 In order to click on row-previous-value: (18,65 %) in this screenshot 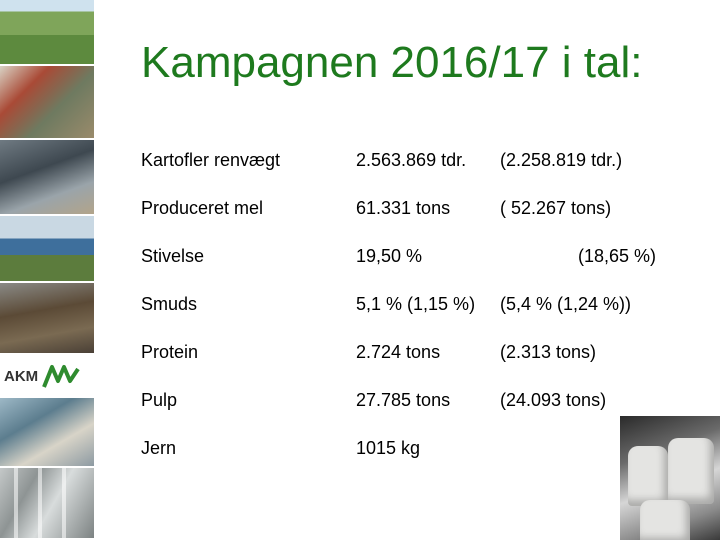, I will do `click(617, 256)`.